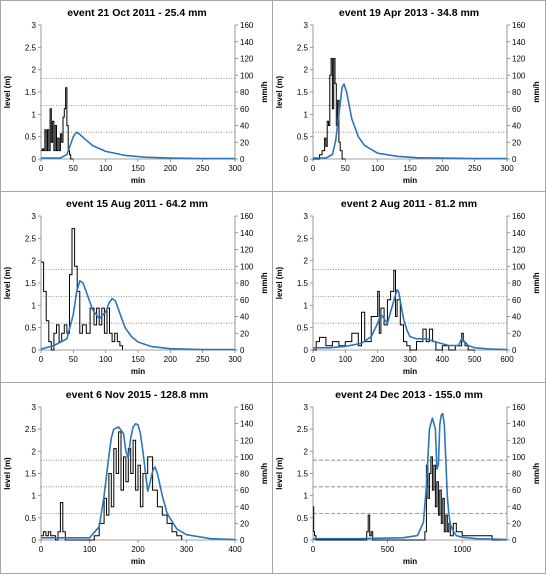  What do you see at coordinates (409, 13) in the screenshot?
I see `chart-title: event 19 Apr 2013 - 34.8 mm` at bounding box center [409, 13].